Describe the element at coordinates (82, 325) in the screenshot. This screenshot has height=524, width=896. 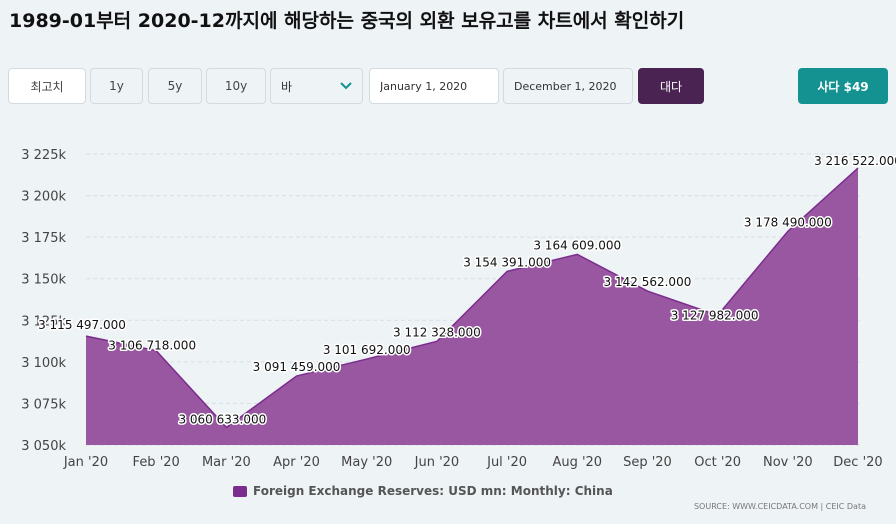
I see `data-label: 3 115 497.000` at that location.